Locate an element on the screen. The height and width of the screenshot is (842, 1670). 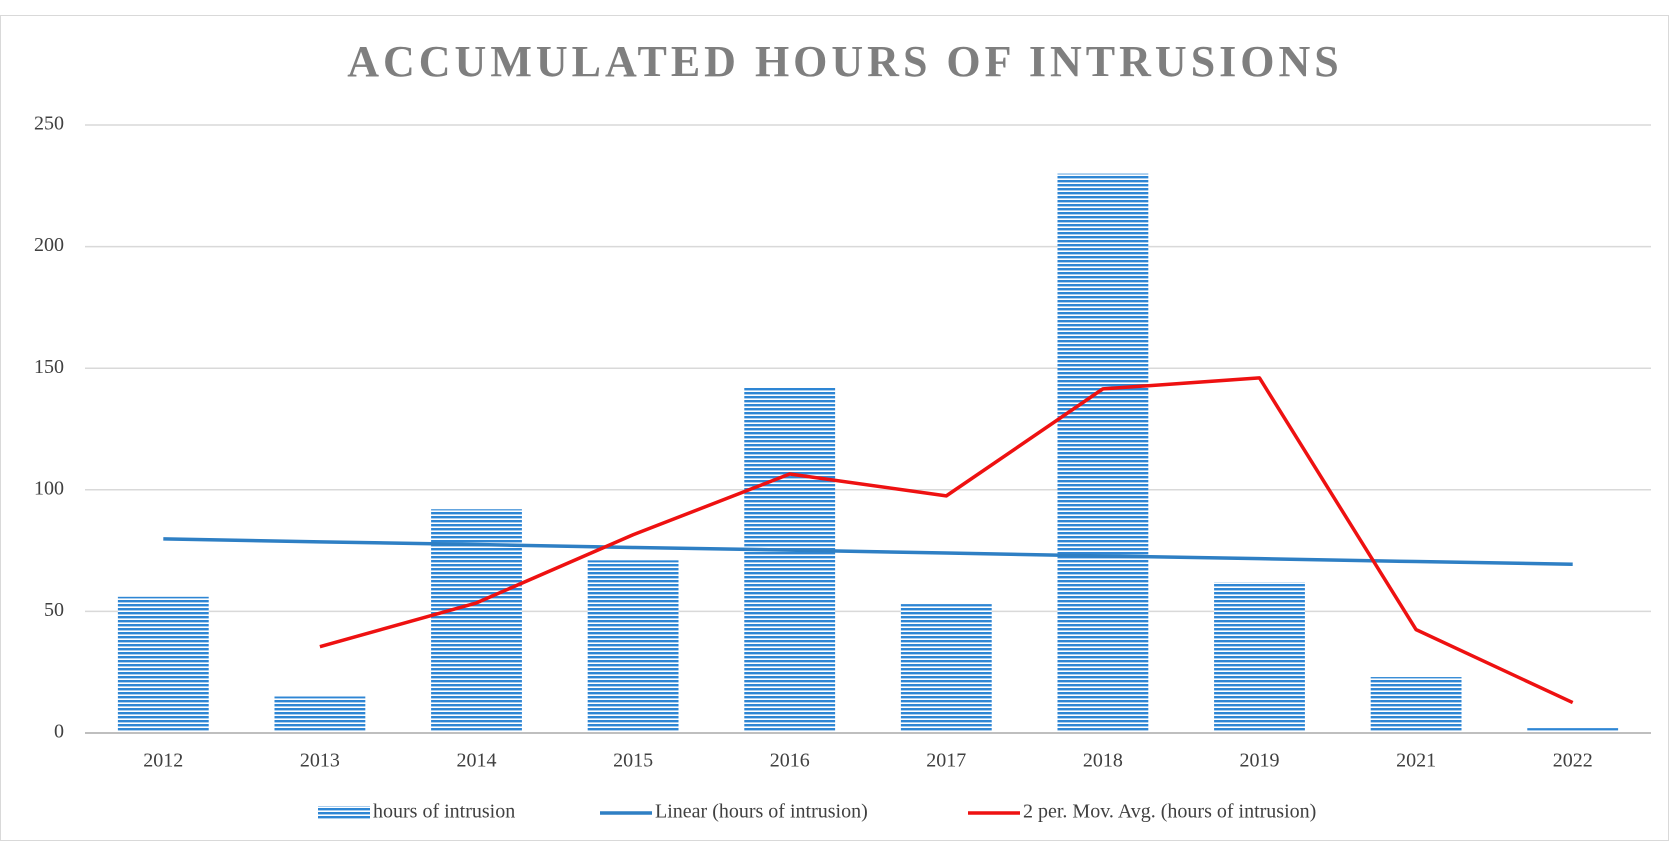
x-tick-label: 2012 is located at coordinates (163, 761).